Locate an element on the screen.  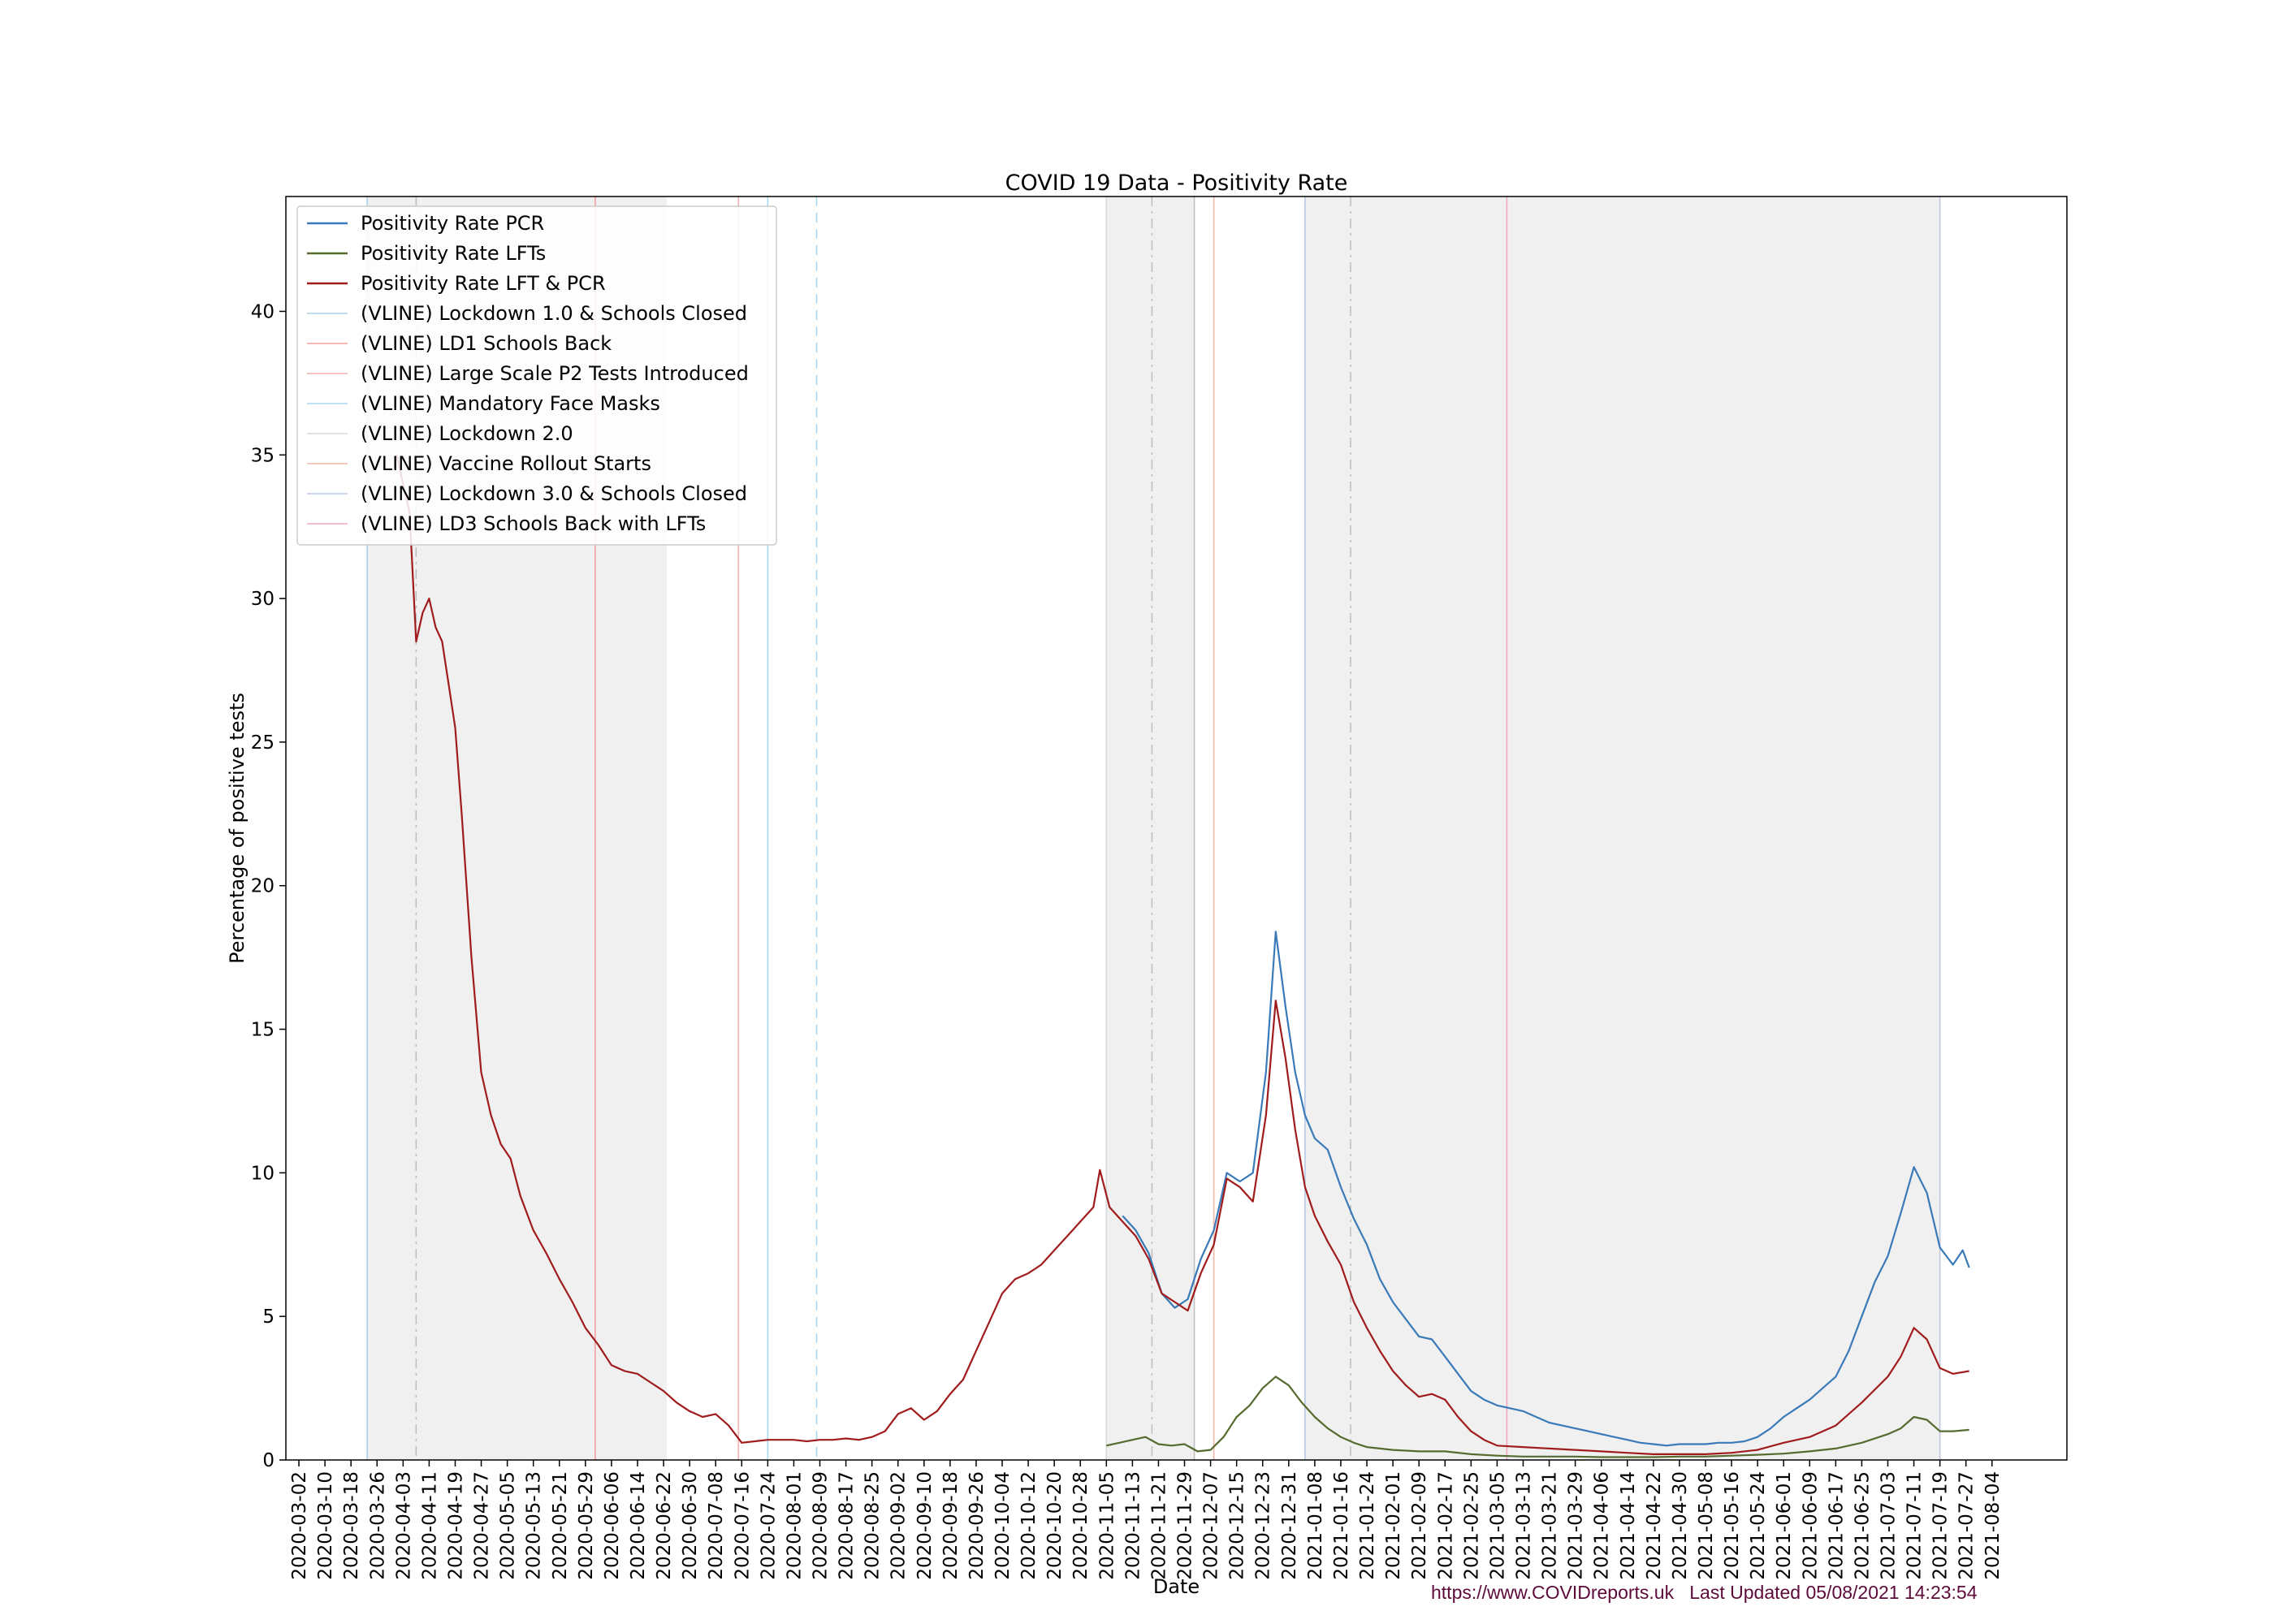
x-tick-label: 2021-02-01 is located at coordinates (1393, 1526).